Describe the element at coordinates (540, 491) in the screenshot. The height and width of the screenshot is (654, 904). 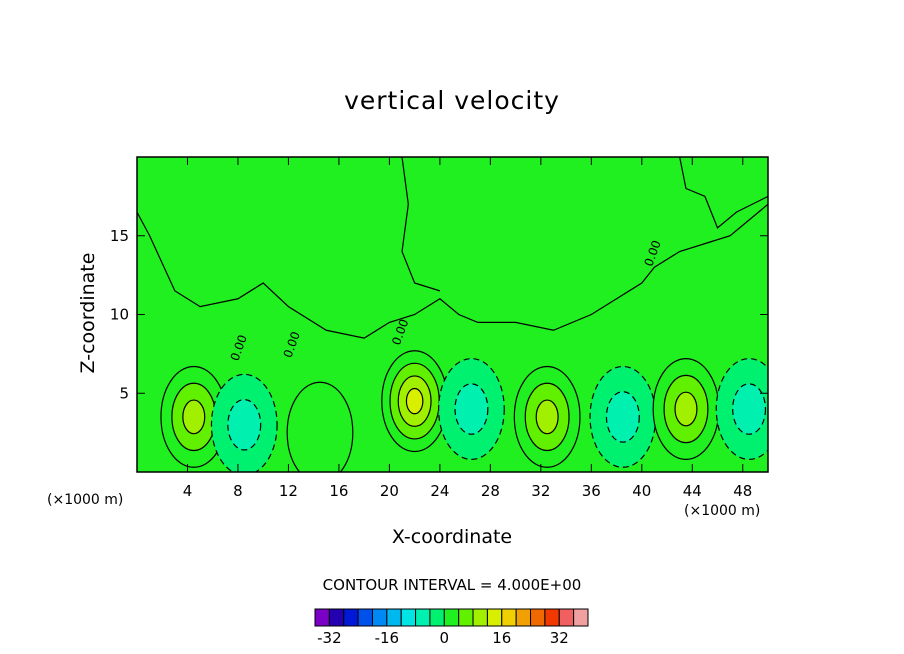
I see `x-tick-label: 32` at that location.